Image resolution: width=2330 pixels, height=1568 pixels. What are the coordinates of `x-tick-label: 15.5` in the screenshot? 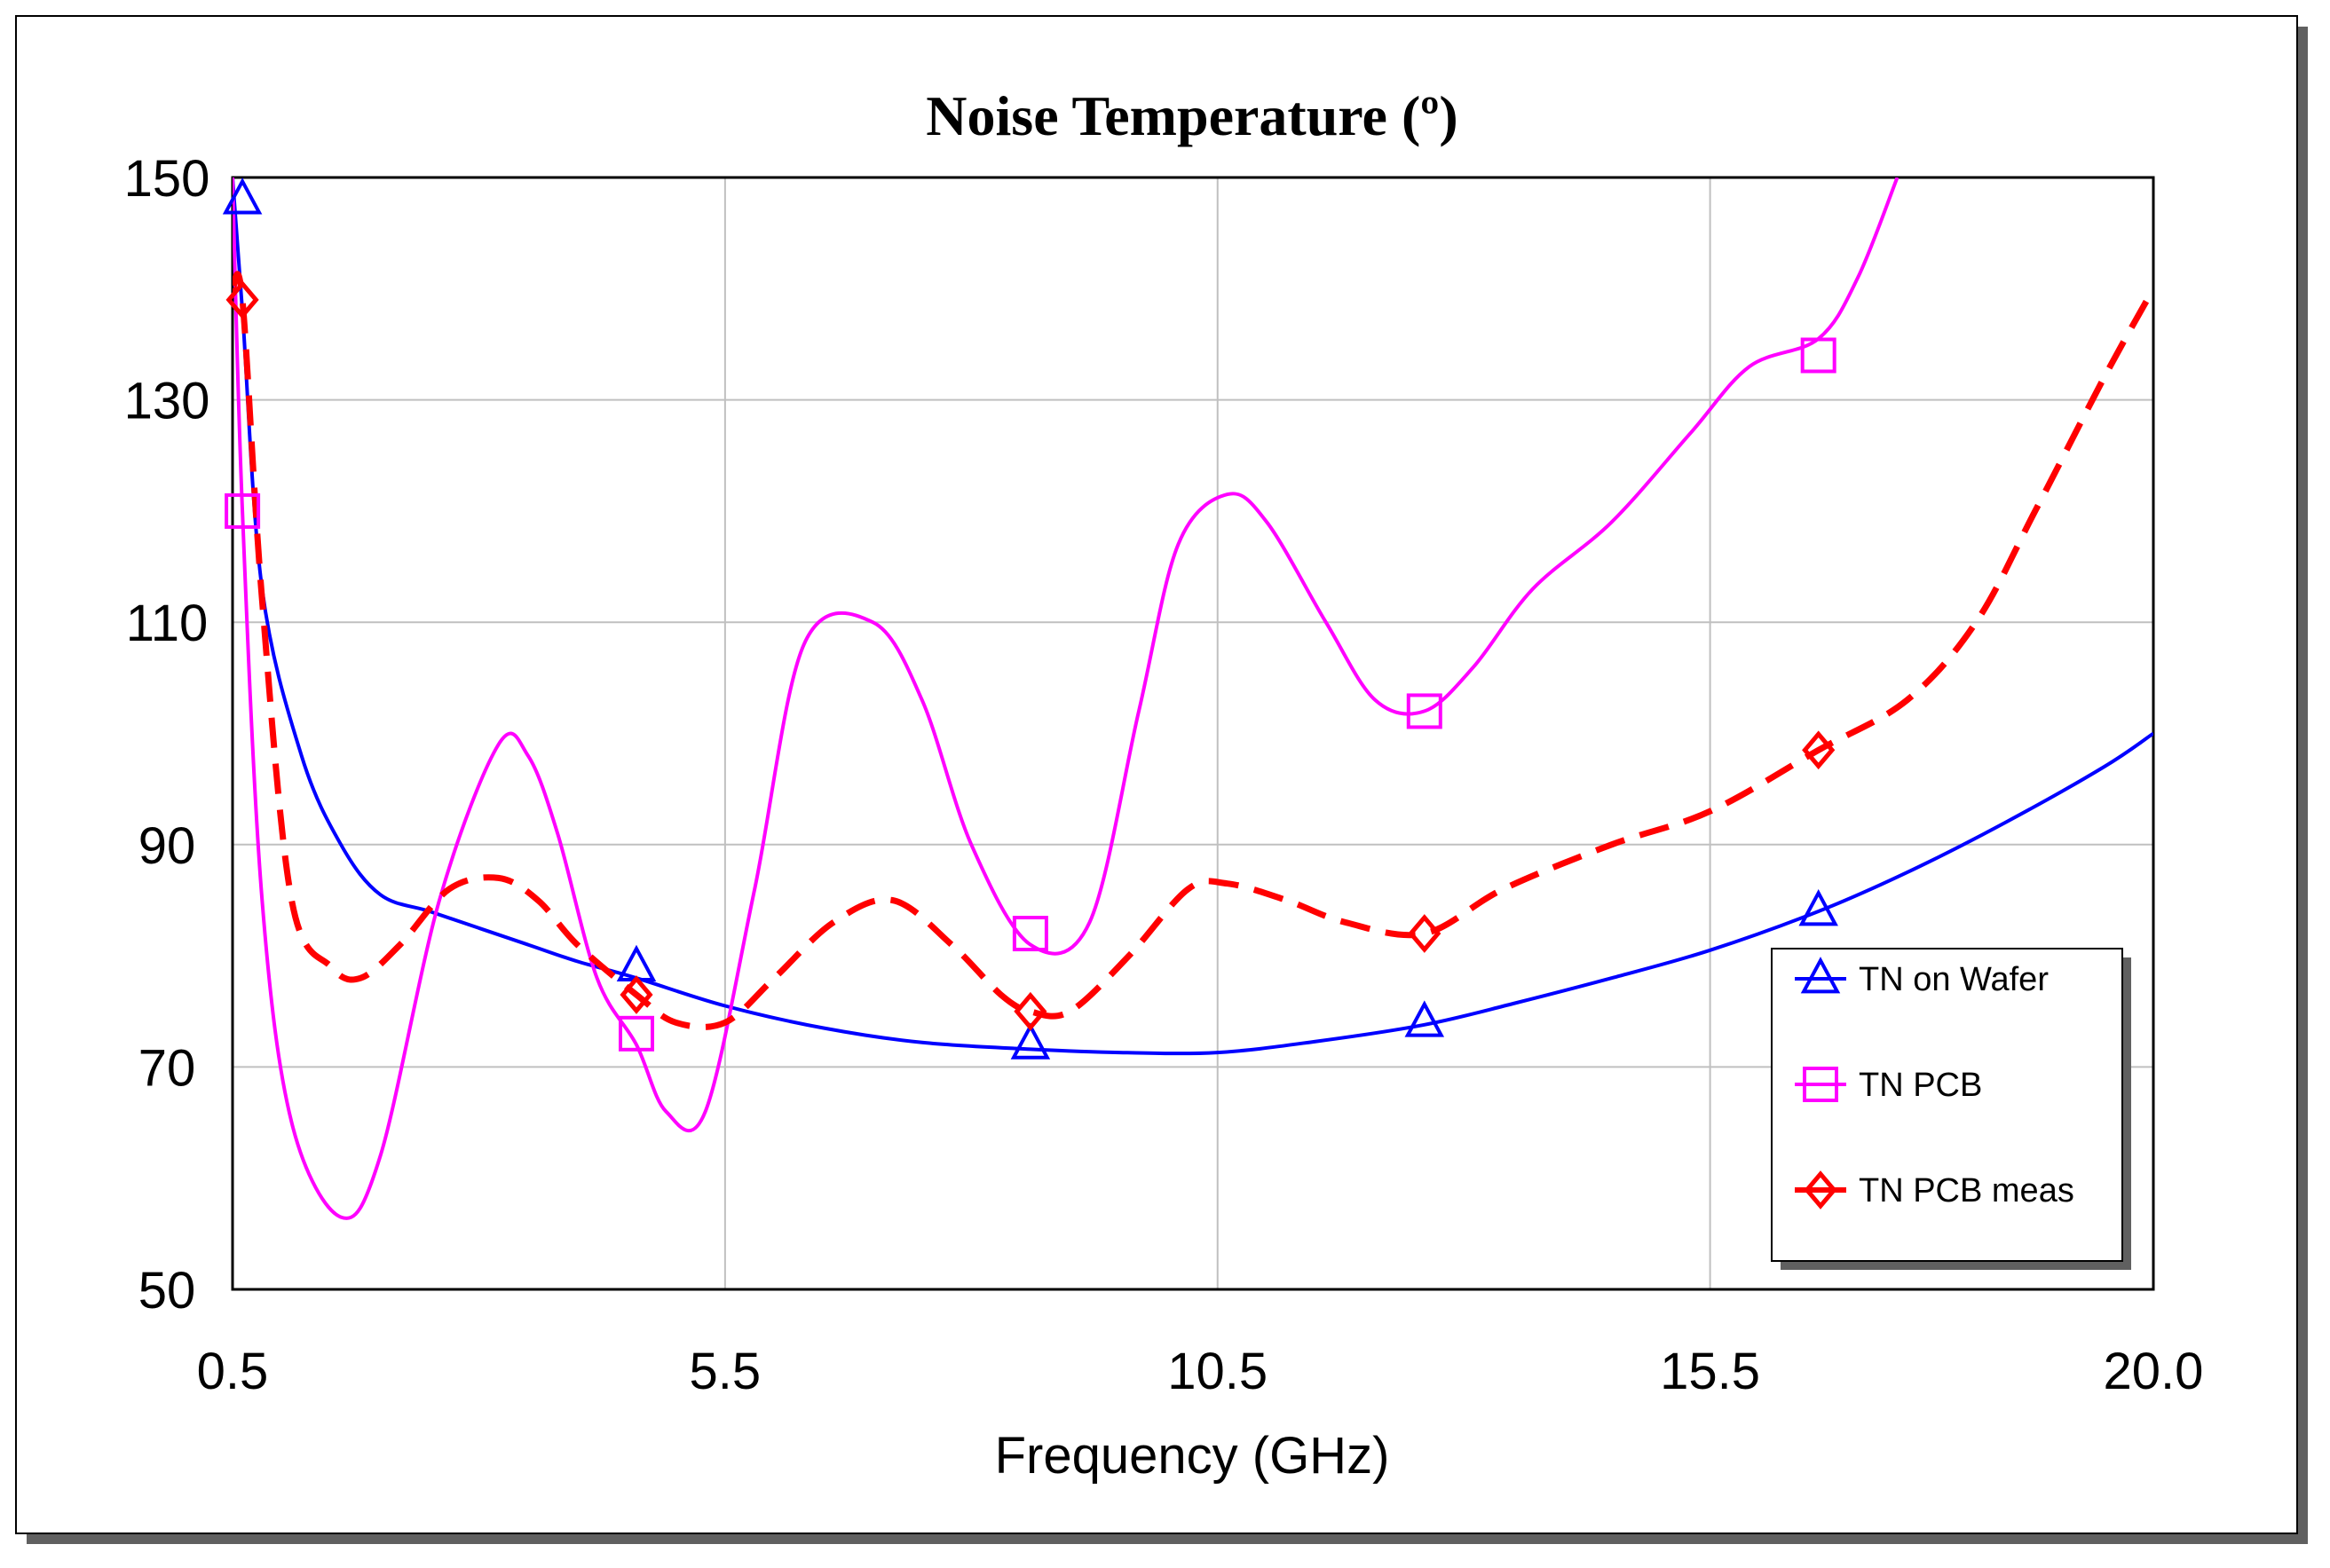 It's located at (1710, 1372).